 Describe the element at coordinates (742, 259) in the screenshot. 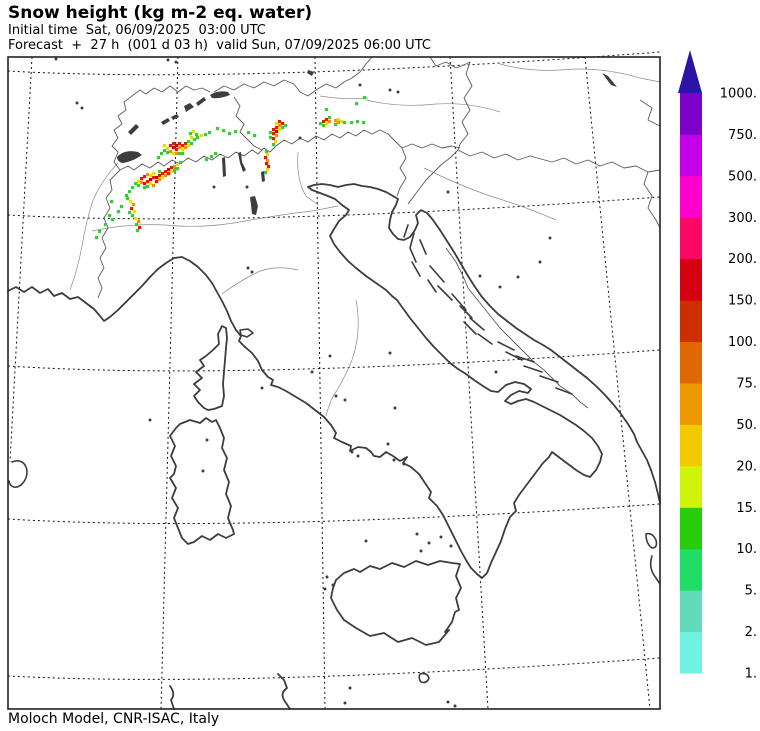

I see `colorbar-tick-label: 200.` at that location.